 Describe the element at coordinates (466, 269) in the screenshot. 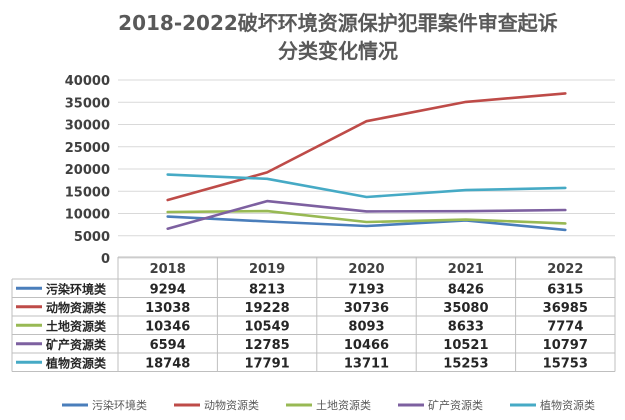

I see `x-category-label: 2021` at that location.